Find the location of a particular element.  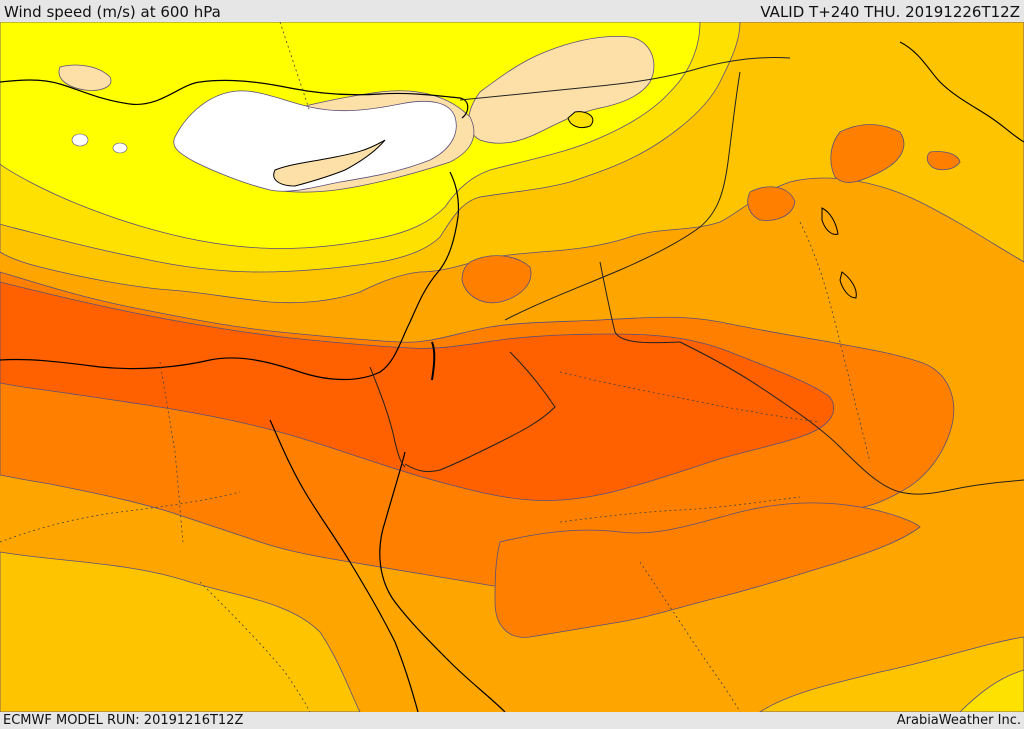

jordan-saudi-border is located at coordinates (480, 412).